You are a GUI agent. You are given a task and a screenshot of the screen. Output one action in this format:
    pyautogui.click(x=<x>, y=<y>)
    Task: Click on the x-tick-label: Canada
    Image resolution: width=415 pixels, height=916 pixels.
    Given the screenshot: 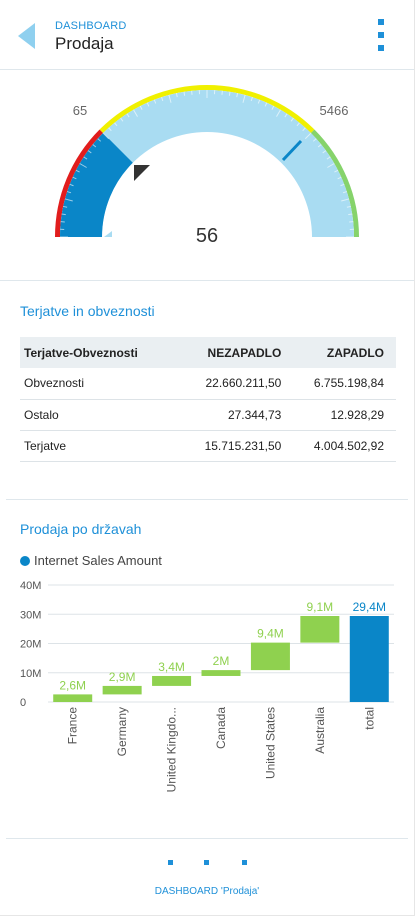 What is the action you would take?
    pyautogui.click(x=221, y=728)
    